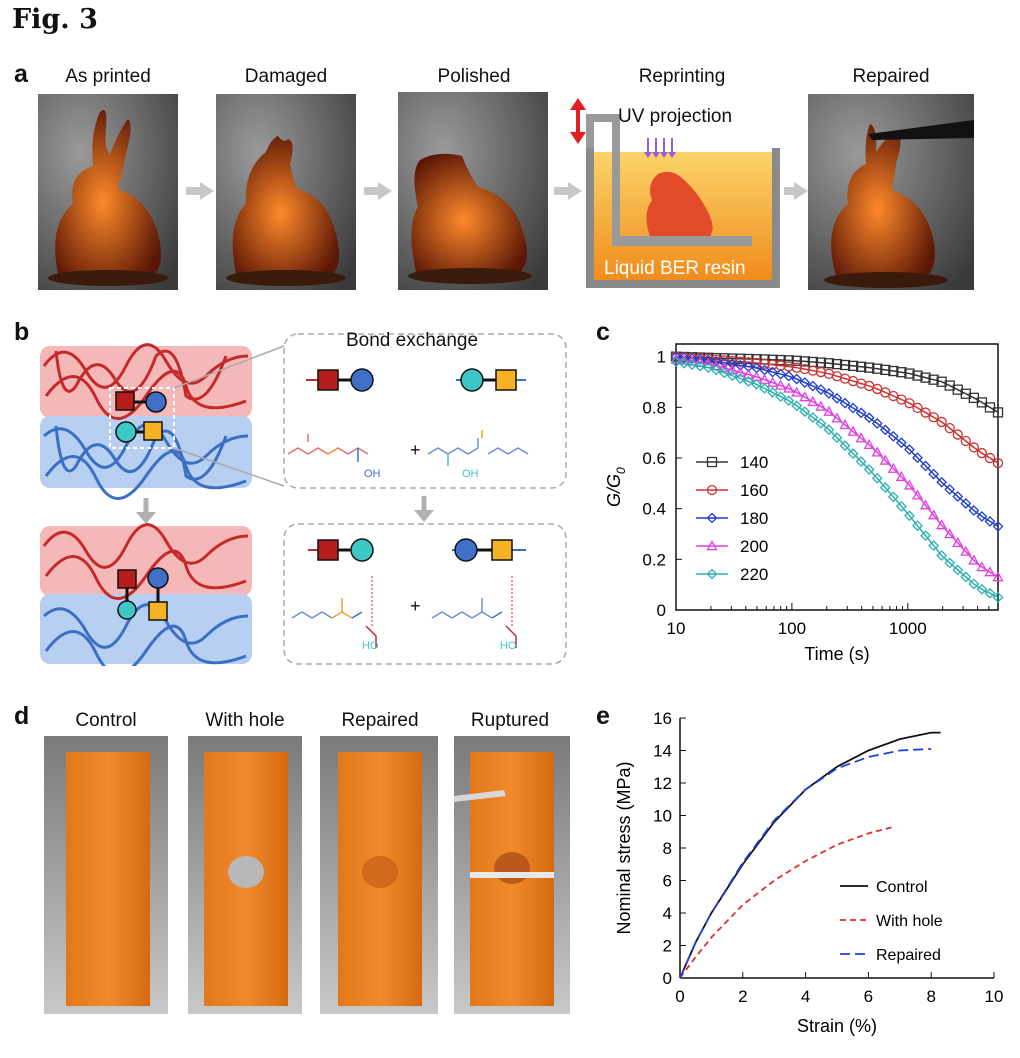 The height and width of the screenshot is (1058, 1020). I want to click on legend-label-c-180: 180, so click(754, 518).